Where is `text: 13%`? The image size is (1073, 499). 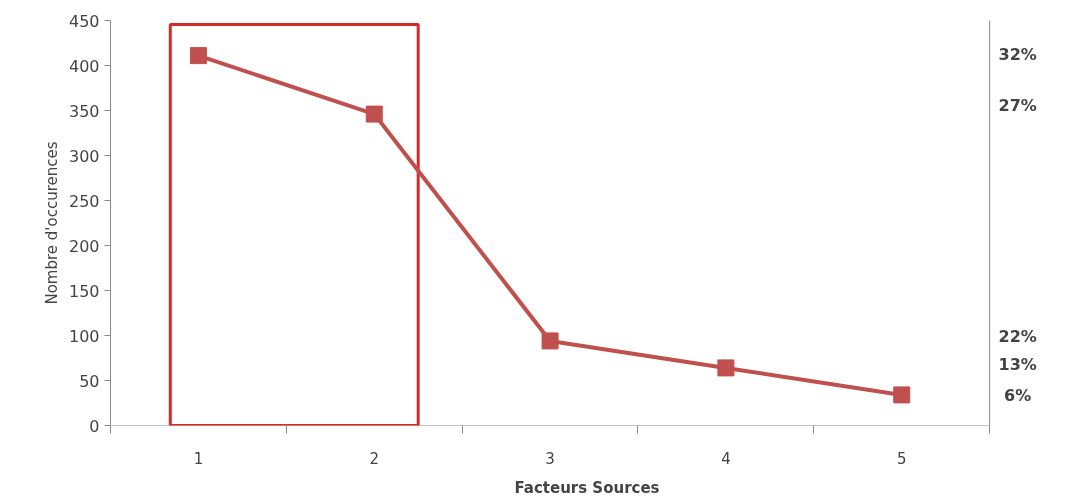
text: 13% is located at coordinates (1017, 365).